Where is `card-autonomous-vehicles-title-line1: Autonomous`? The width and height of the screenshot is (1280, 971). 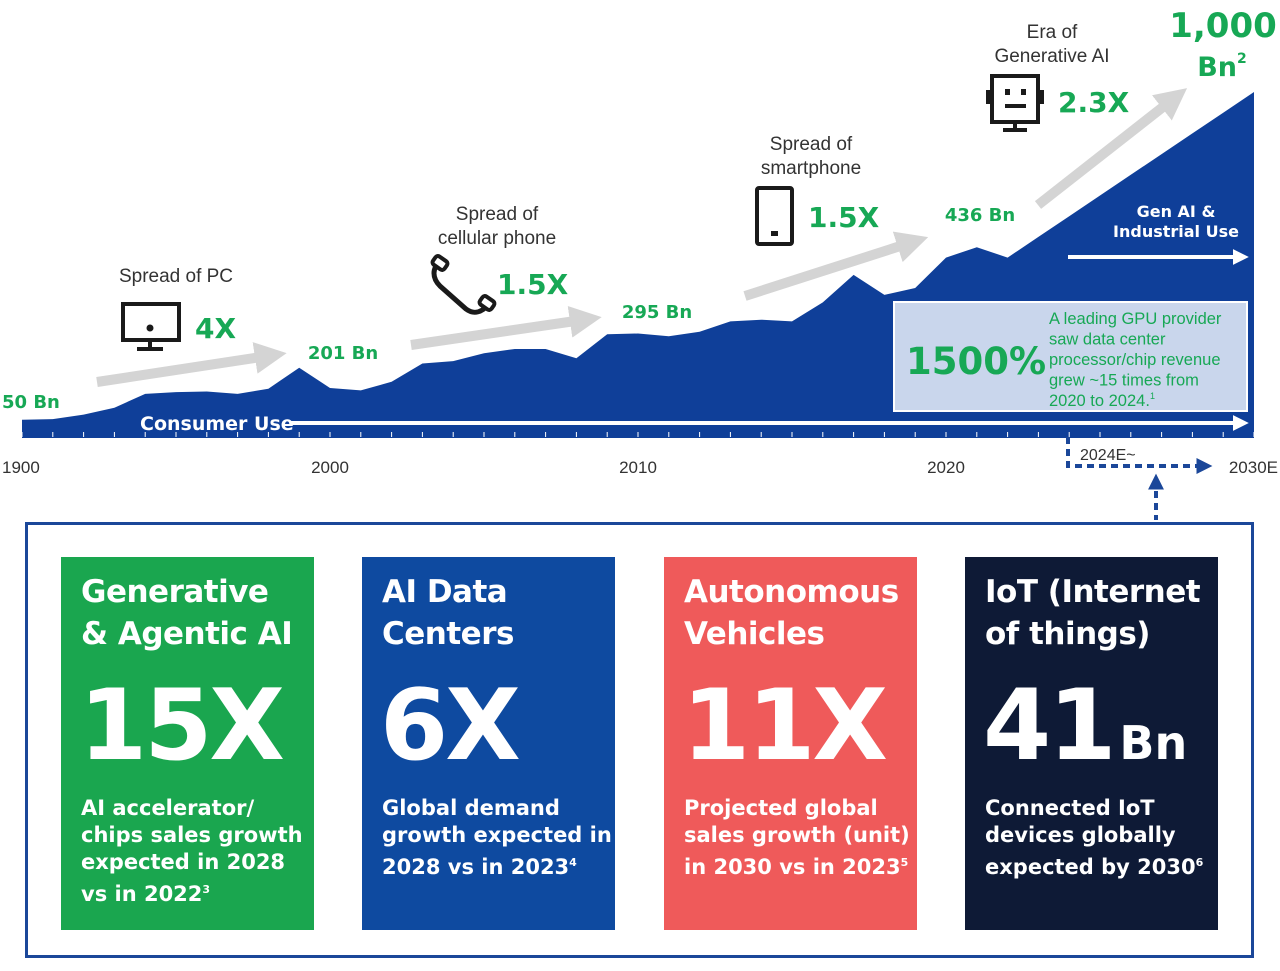 card-autonomous-vehicles-title-line1: Autonomous is located at coordinates (791, 592).